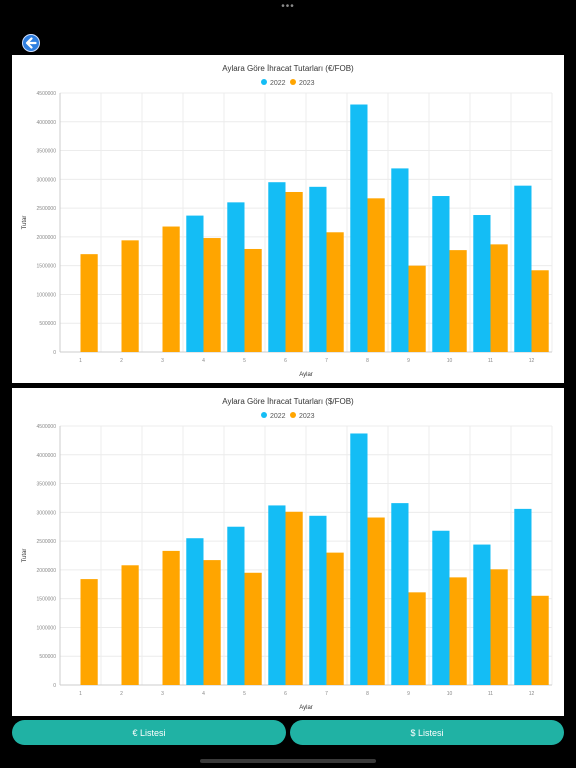  Describe the element at coordinates (47, 152) in the screenshot. I see `y-tick-label: 3500000` at that location.